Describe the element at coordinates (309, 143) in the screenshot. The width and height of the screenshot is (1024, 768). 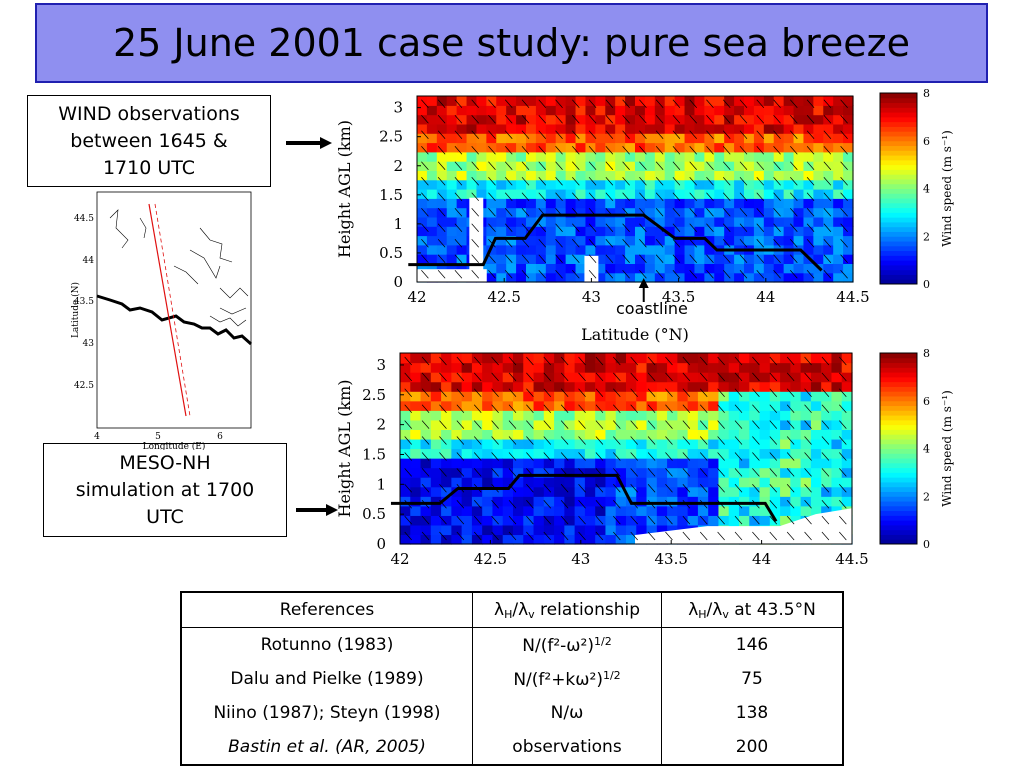
I see `observations-arrow` at that location.